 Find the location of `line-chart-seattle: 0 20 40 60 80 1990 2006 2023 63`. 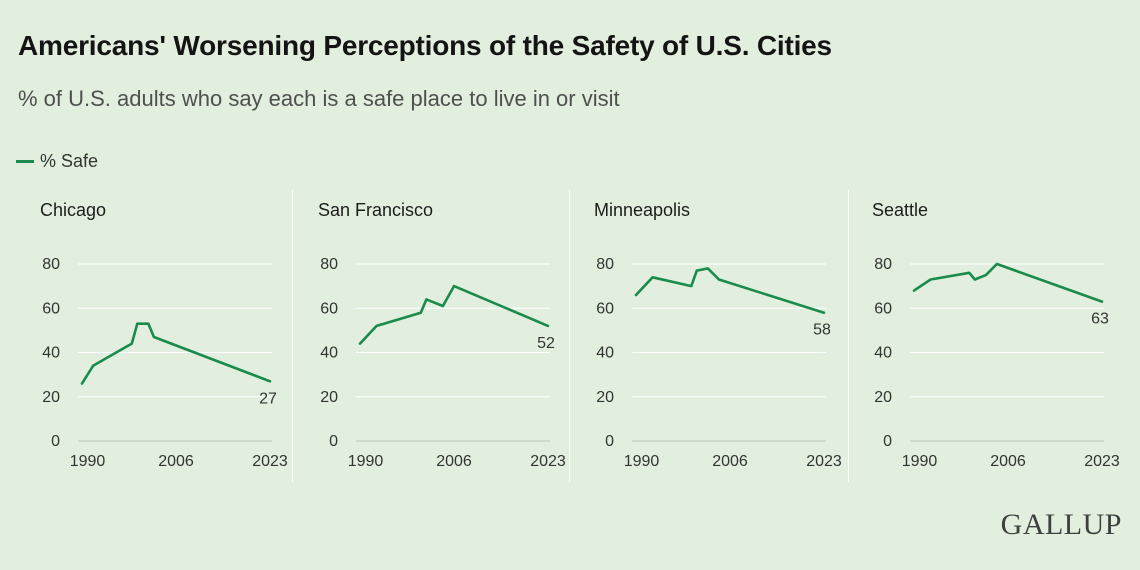

line-chart-seattle: 0 20 40 60 80 1990 2006 2023 63 is located at coordinates (997, 363).